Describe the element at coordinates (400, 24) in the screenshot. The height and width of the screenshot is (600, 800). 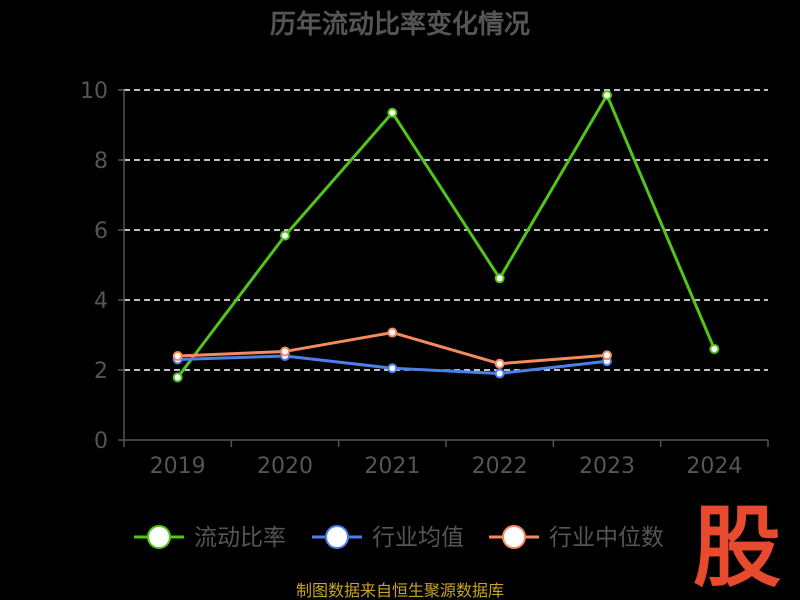
I see `chart-title: 历年流动比率变化情况` at that location.